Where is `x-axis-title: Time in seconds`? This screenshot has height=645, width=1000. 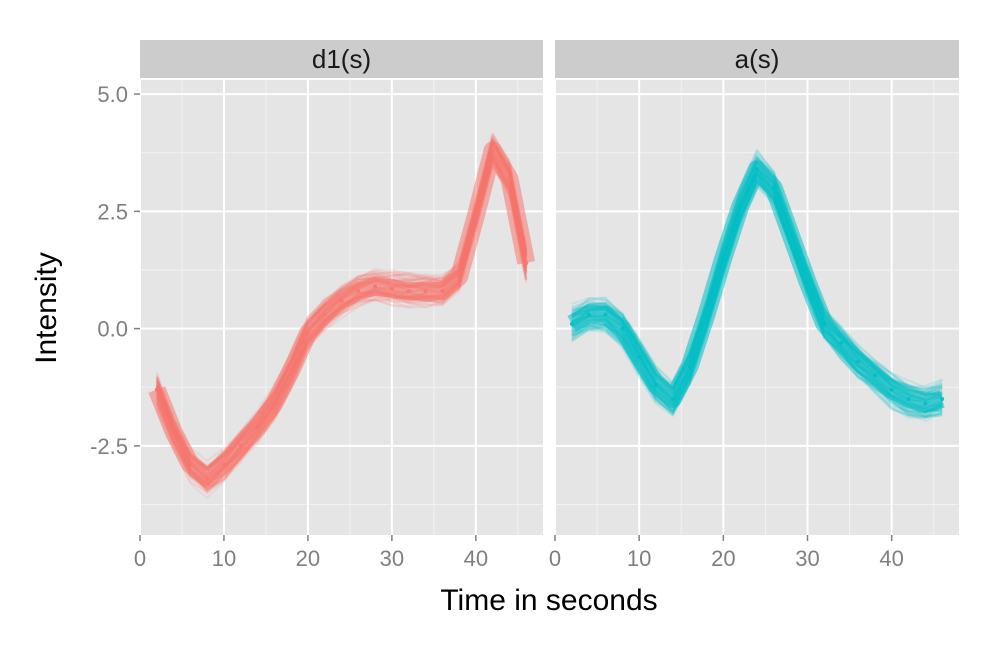 x-axis-title: Time in seconds is located at coordinates (548, 600).